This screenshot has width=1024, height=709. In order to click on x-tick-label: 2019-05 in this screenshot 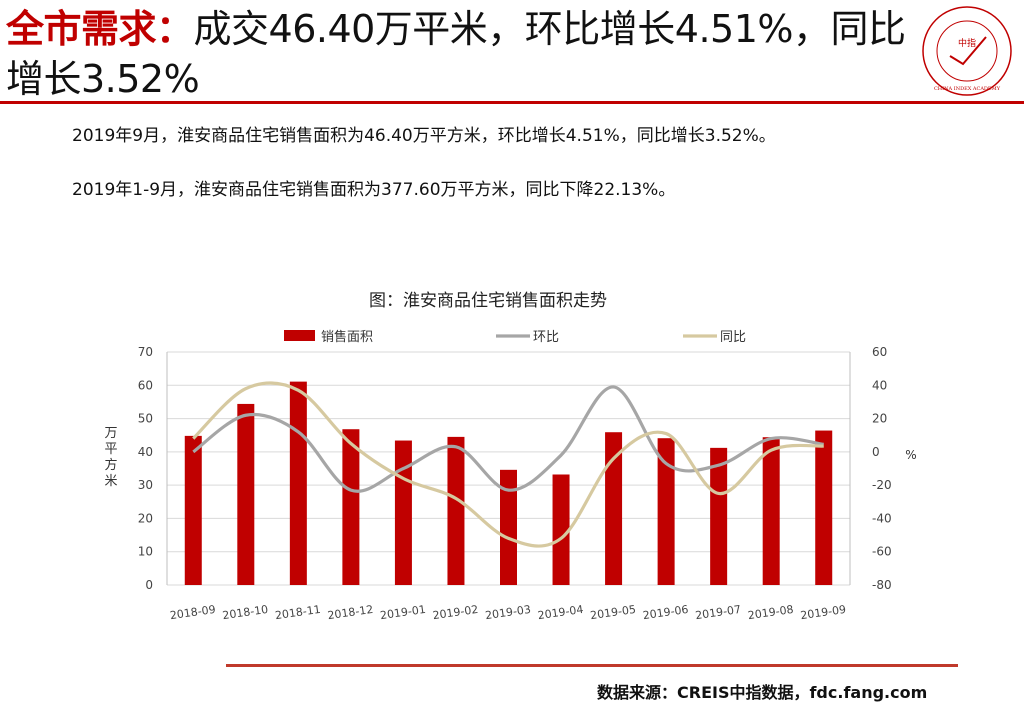, I will do `click(612, 612)`.